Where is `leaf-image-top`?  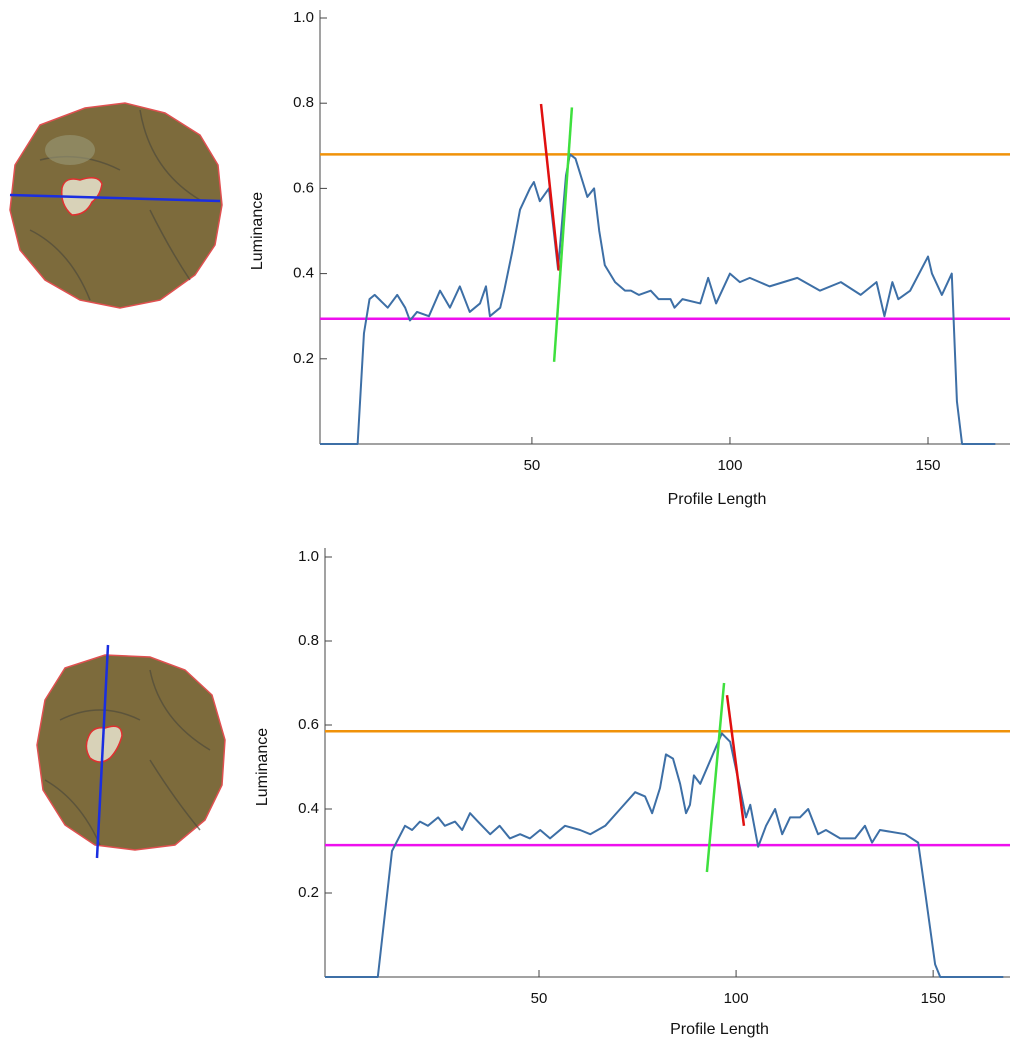
leaf-image-top is located at coordinates (116, 205).